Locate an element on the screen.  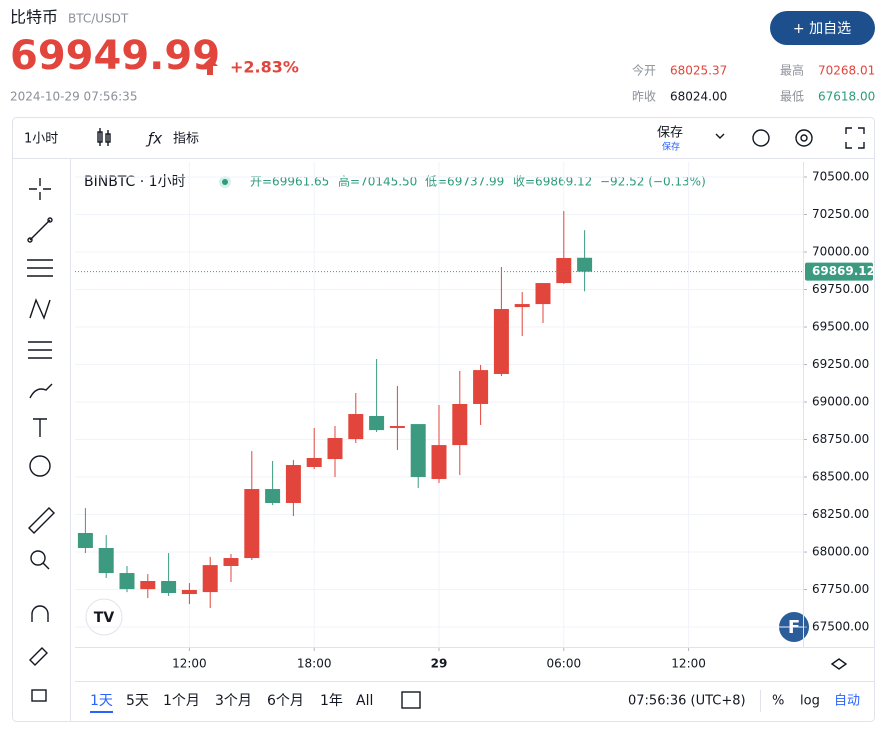
calendar-icon is located at coordinates (411, 700).